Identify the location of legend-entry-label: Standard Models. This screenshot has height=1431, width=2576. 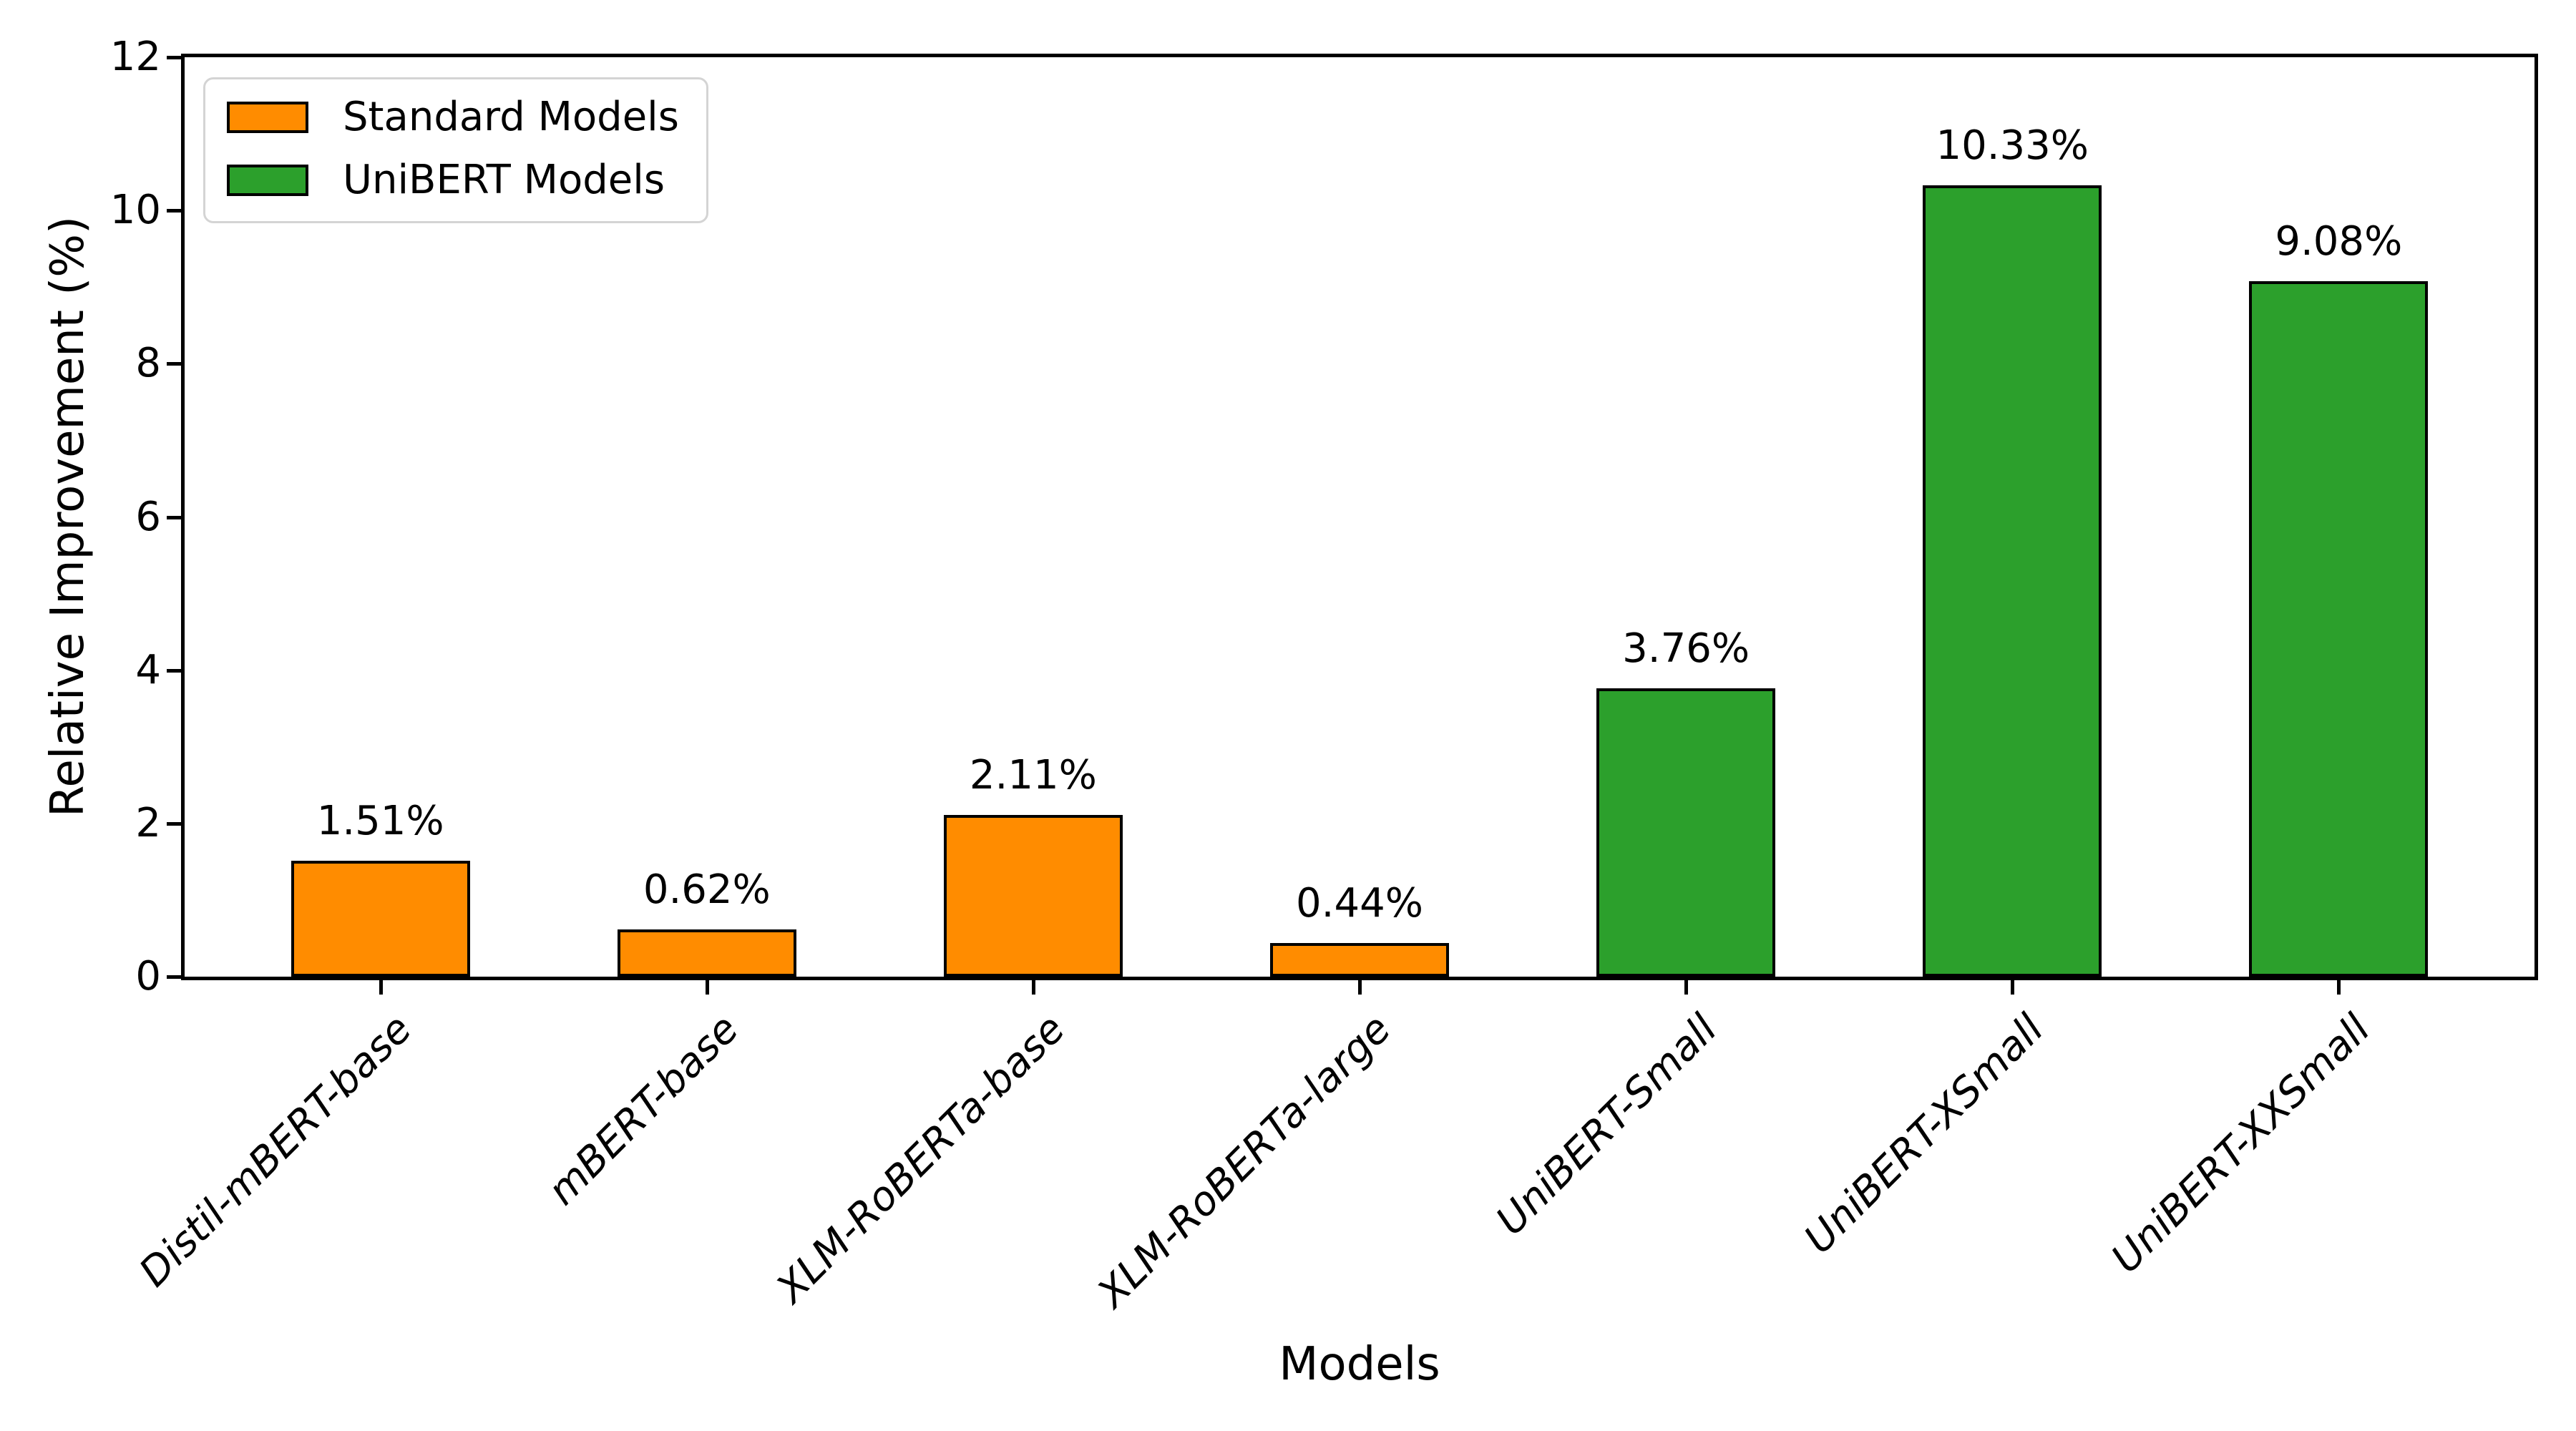
(511, 117).